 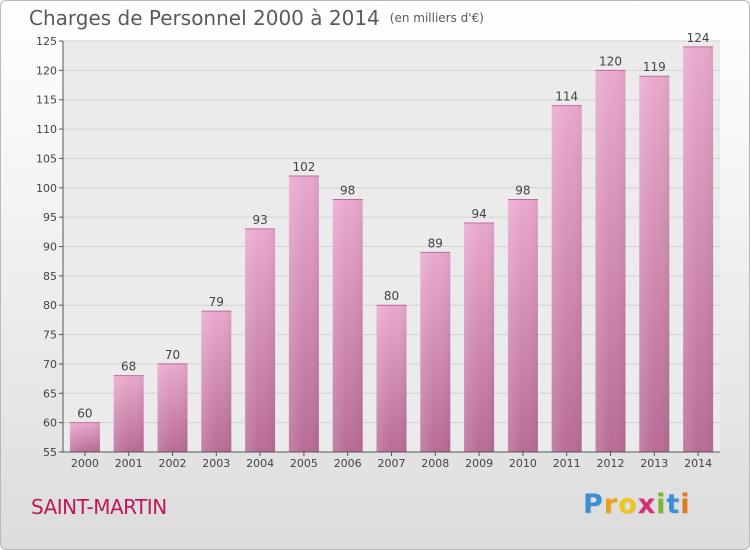 What do you see at coordinates (204, 18) in the screenshot?
I see `chart-title-text: Charges de Personnel 2000 à 2014` at bounding box center [204, 18].